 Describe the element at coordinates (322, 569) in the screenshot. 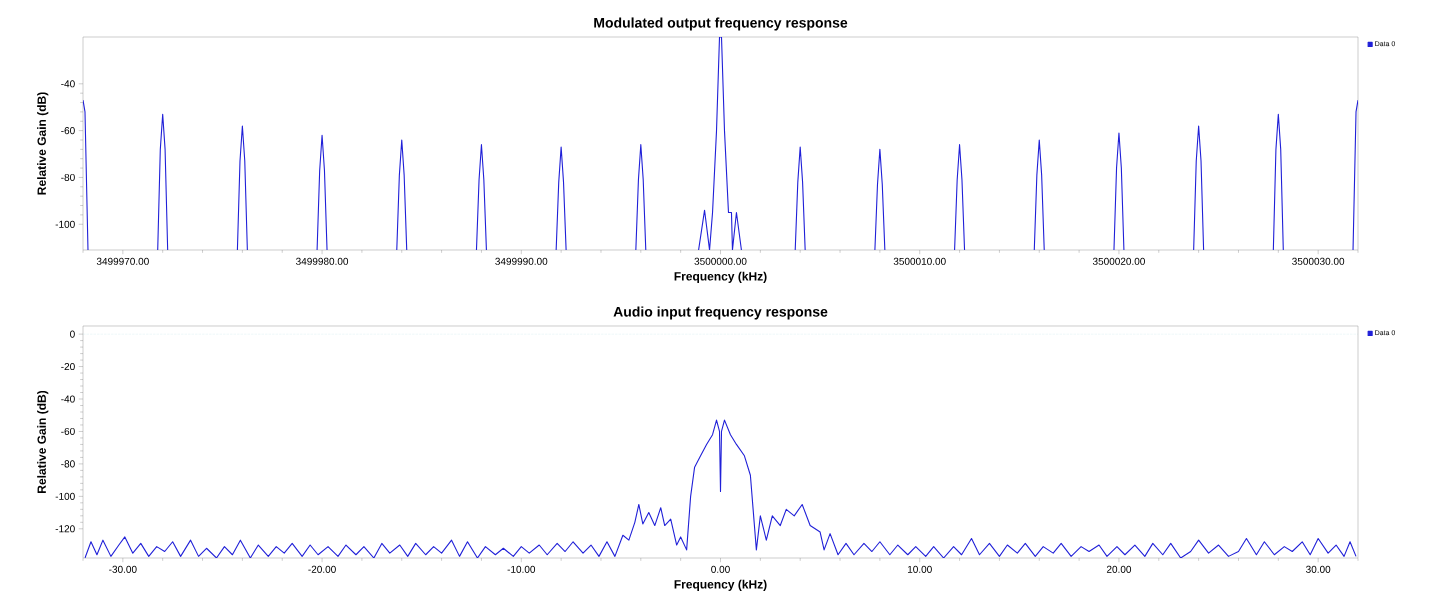

I see `x-tick-label: -20.00` at that location.